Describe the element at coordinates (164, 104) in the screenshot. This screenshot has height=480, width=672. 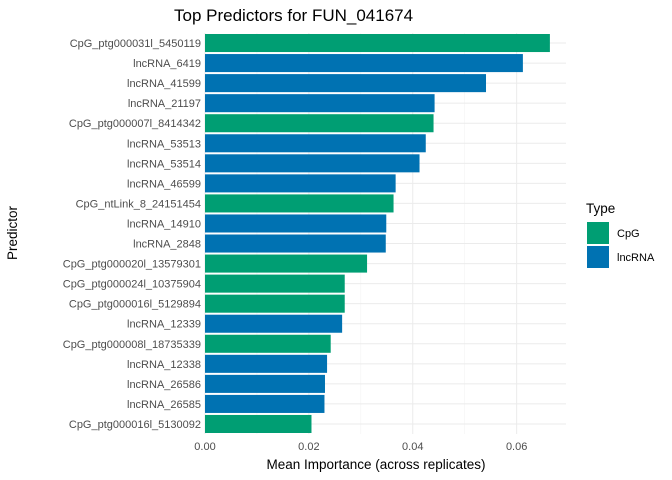
I see `category-label: lncRNA_21197` at that location.